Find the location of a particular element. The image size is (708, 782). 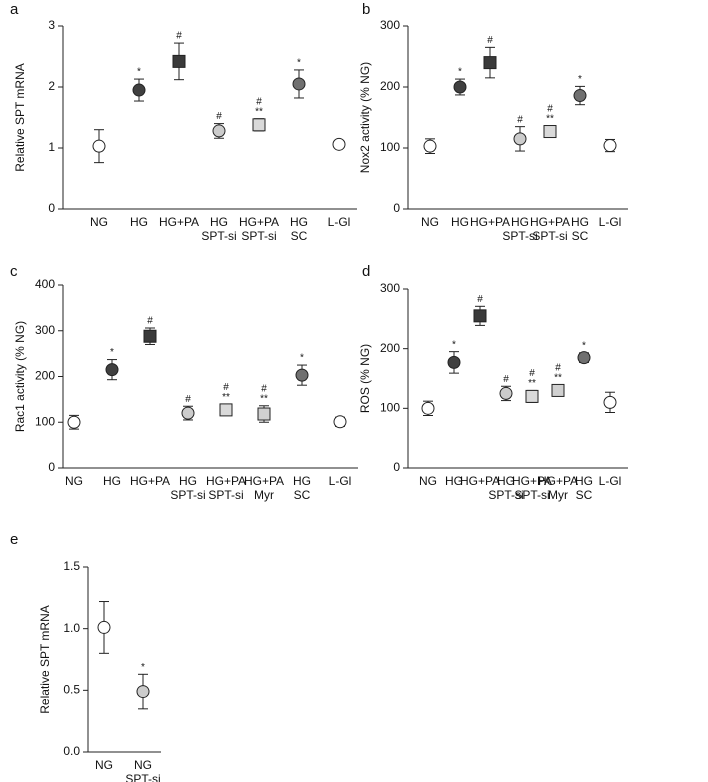

y-axis-label: Nox2 activity (% NG) is located at coordinates (365, 117).